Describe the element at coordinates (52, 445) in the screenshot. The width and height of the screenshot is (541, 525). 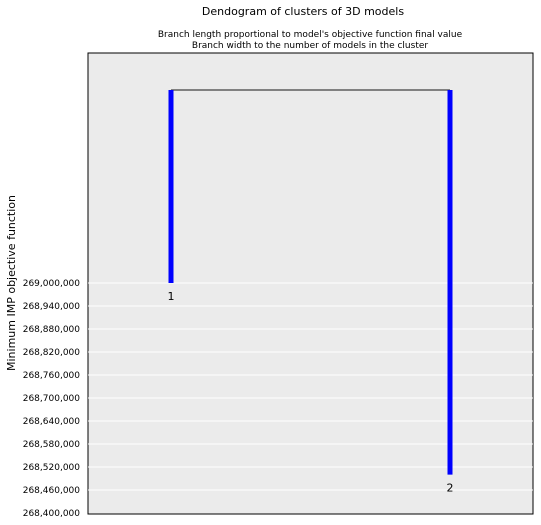
I see `y-tick-label: 268,580,000` at that location.